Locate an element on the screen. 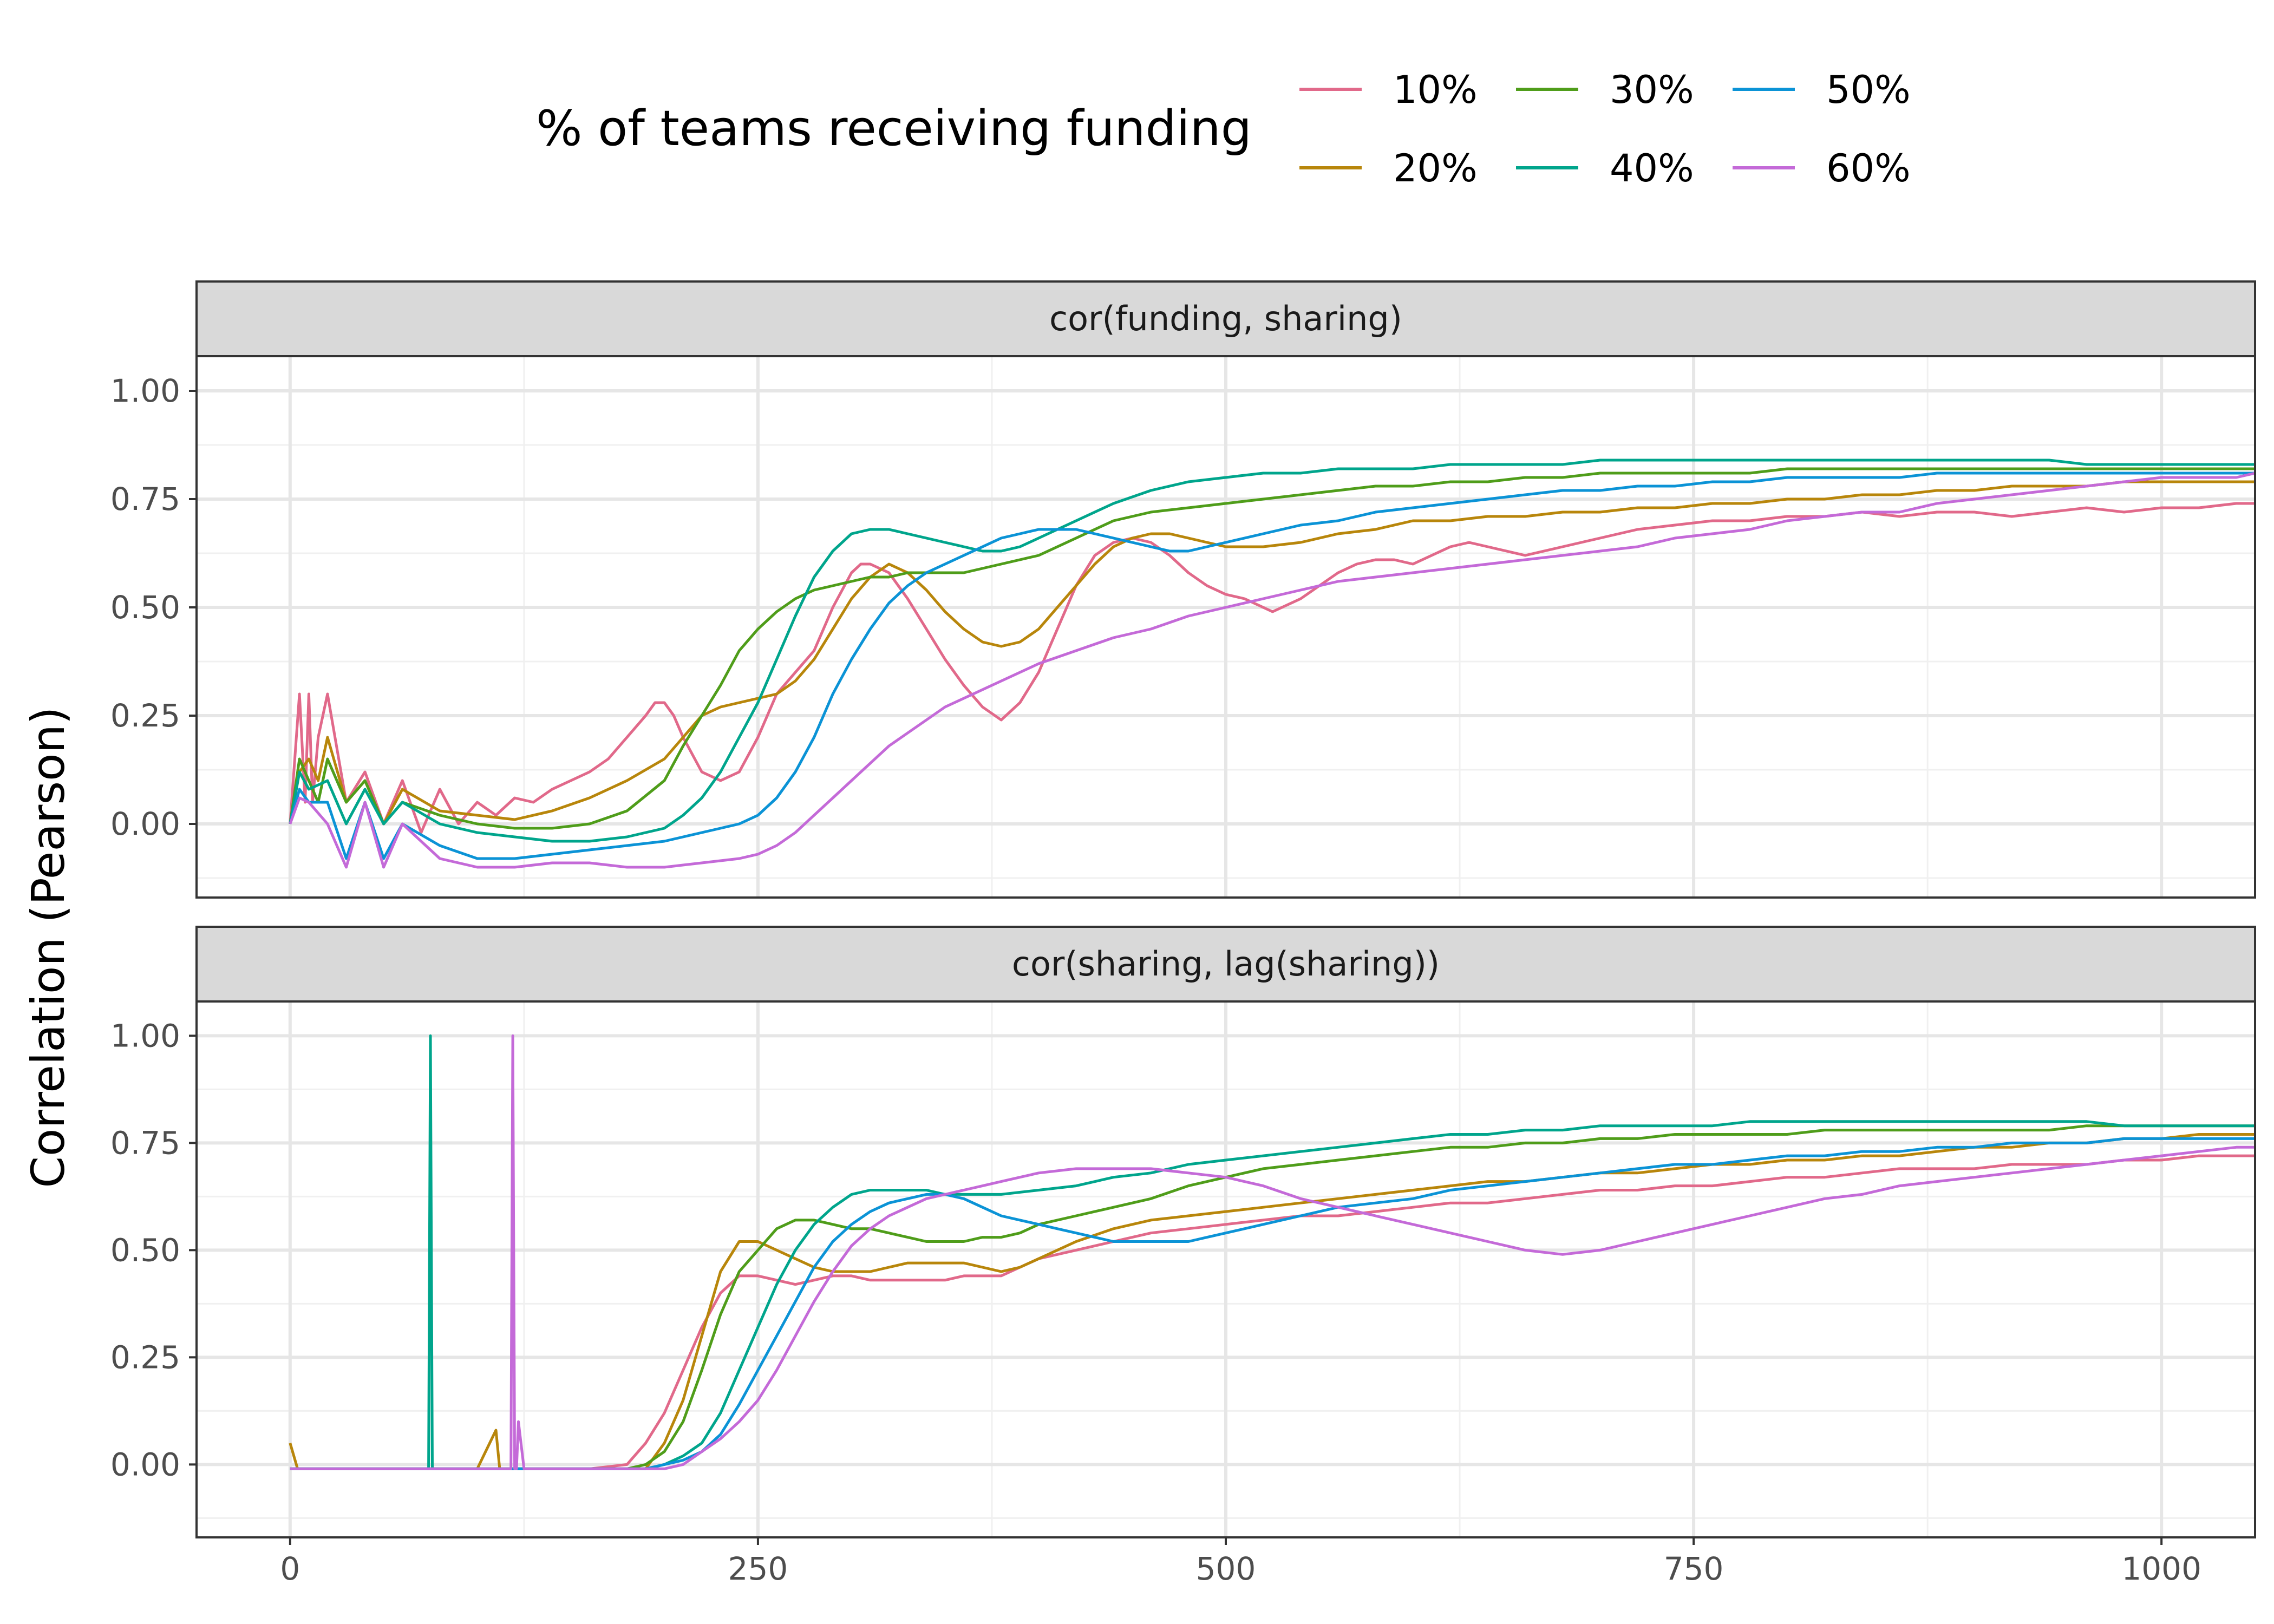  legend-label: 40% is located at coordinates (1652, 168).